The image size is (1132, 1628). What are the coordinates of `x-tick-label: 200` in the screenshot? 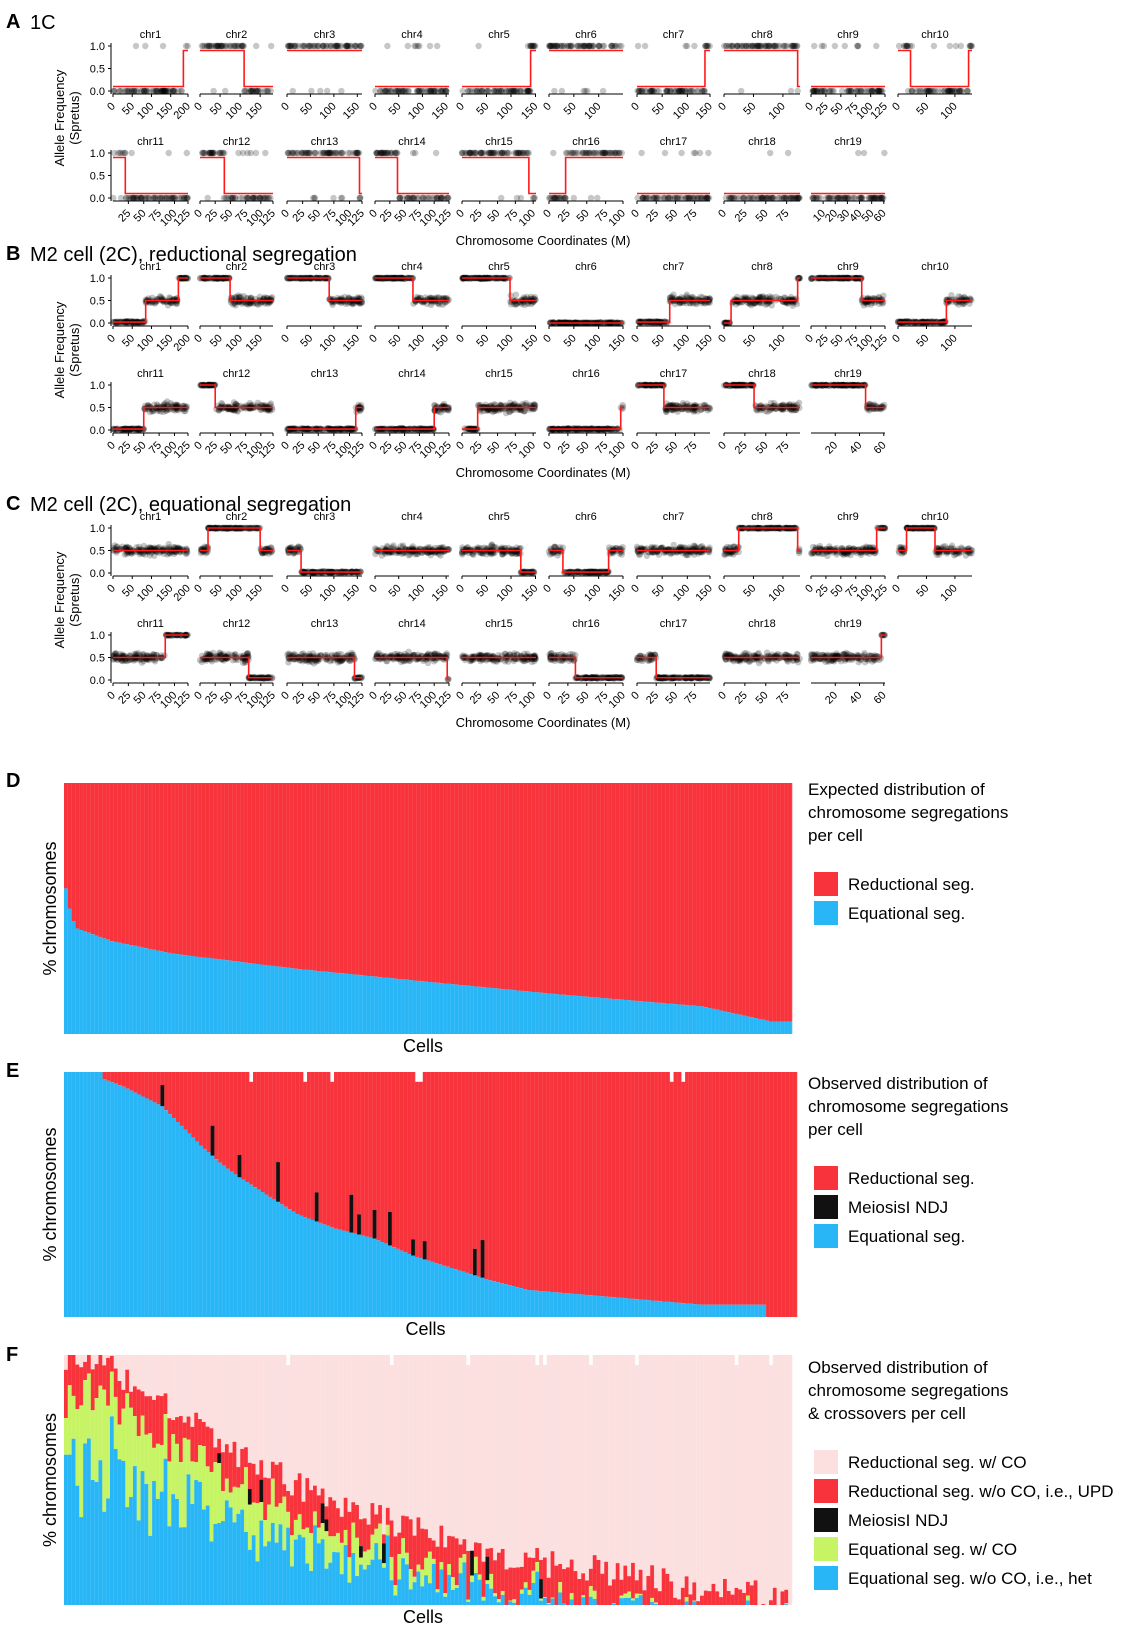 It's located at (181, 110).